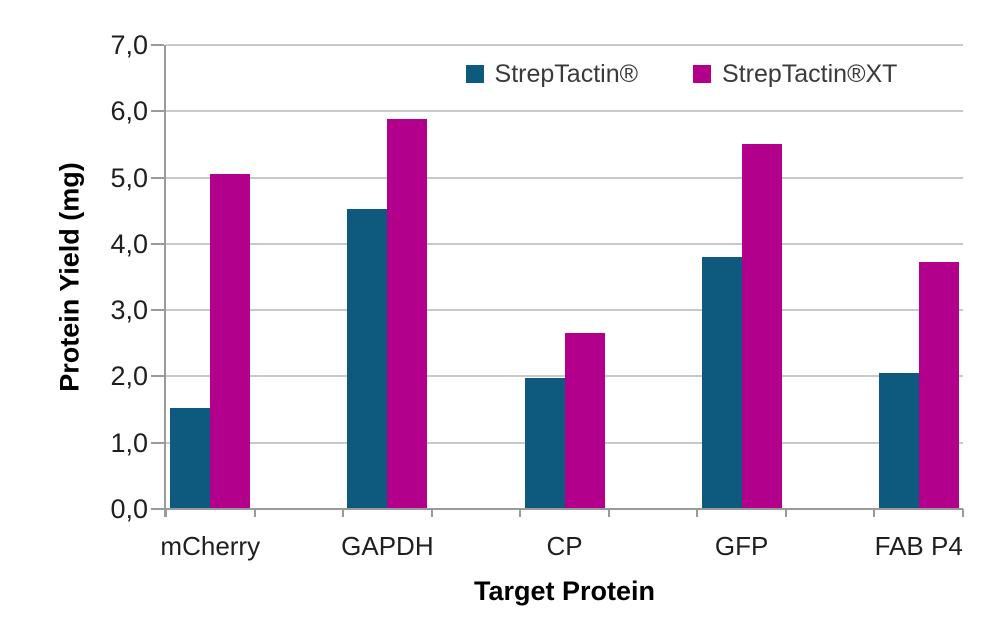 The width and height of the screenshot is (1000, 621). I want to click on category-label-fab-p4: FAB P4, so click(918, 546).